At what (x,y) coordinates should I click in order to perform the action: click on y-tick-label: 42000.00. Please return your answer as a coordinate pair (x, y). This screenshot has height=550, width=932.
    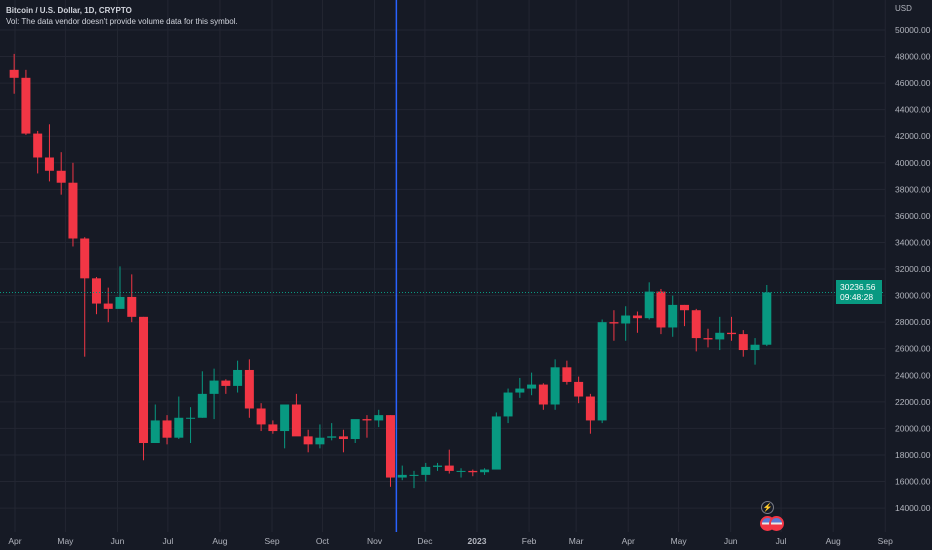
    Looking at the image, I should click on (913, 136).